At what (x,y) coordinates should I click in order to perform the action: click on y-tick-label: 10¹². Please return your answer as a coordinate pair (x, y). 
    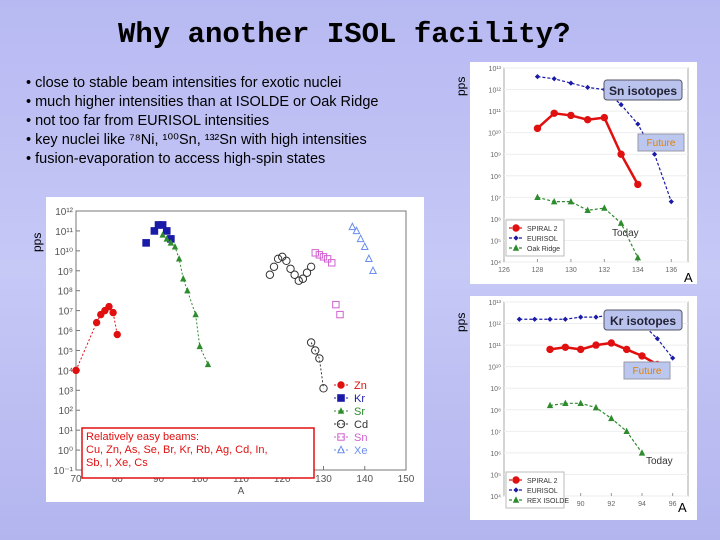
    Looking at the image, I should click on (64, 212).